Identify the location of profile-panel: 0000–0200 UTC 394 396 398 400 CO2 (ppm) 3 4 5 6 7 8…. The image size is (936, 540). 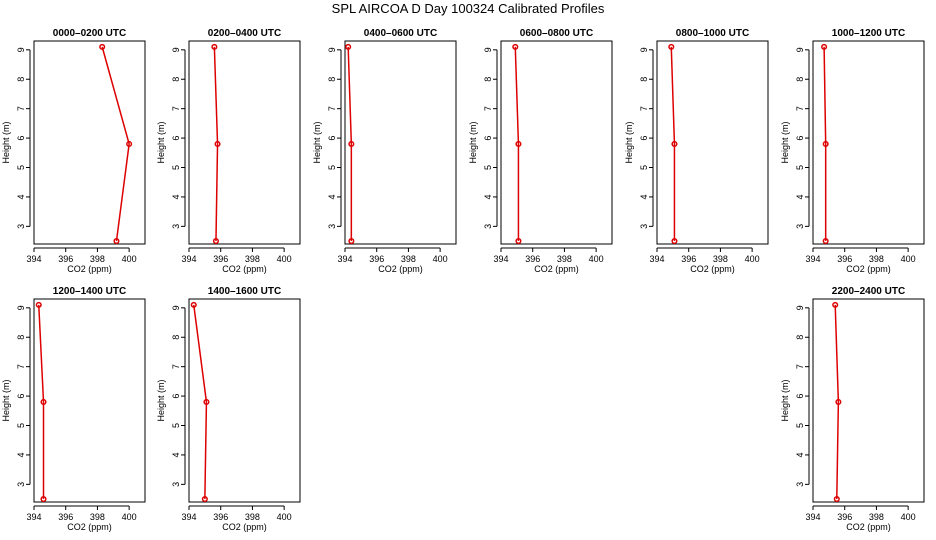
(73, 151).